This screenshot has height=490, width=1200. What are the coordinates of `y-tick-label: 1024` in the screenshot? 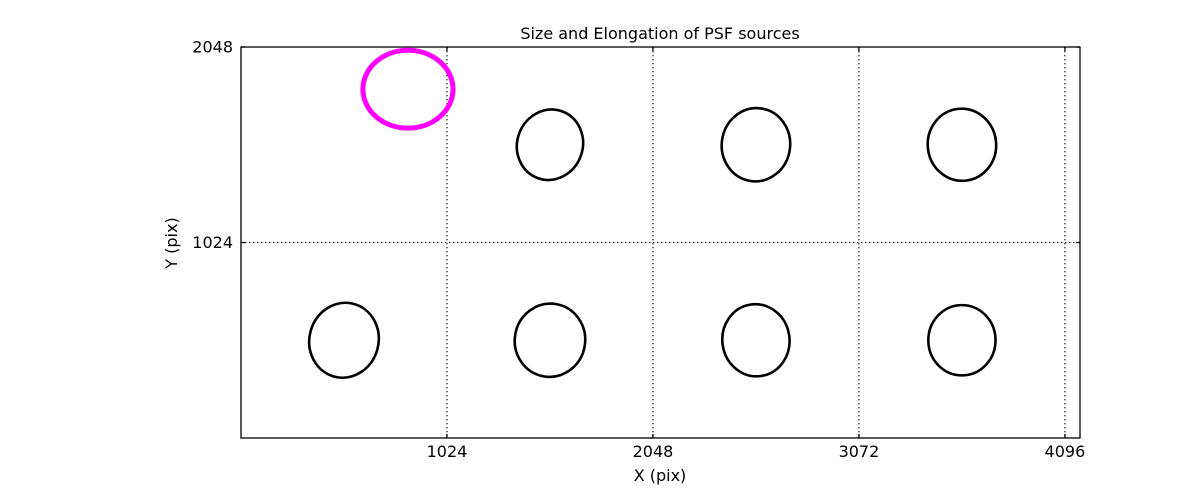 It's located at (212, 242).